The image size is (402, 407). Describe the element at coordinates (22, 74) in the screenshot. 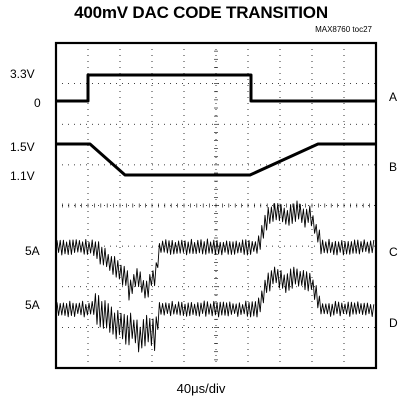

I see `left-label-3v3: 3.3V` at that location.